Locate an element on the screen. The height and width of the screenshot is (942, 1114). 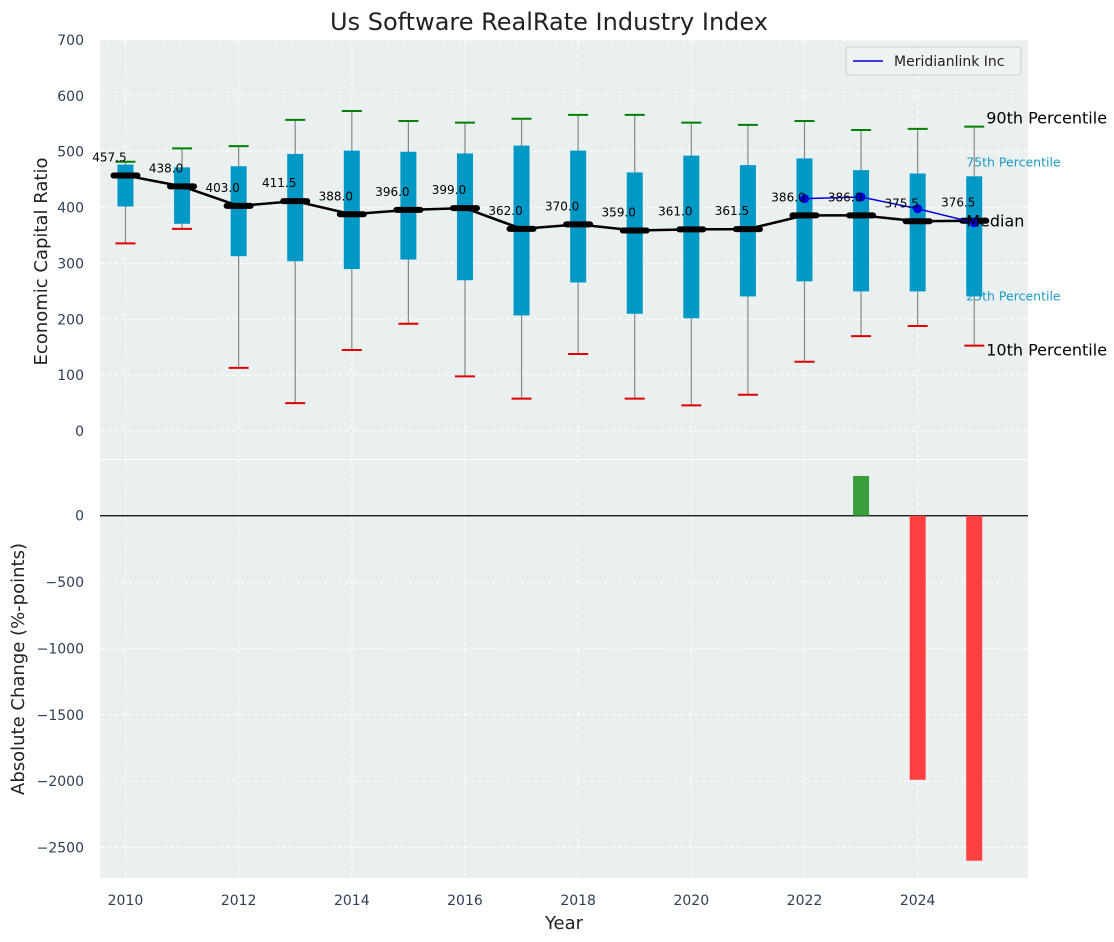
median-value-label: 399.0 is located at coordinates (449, 190).